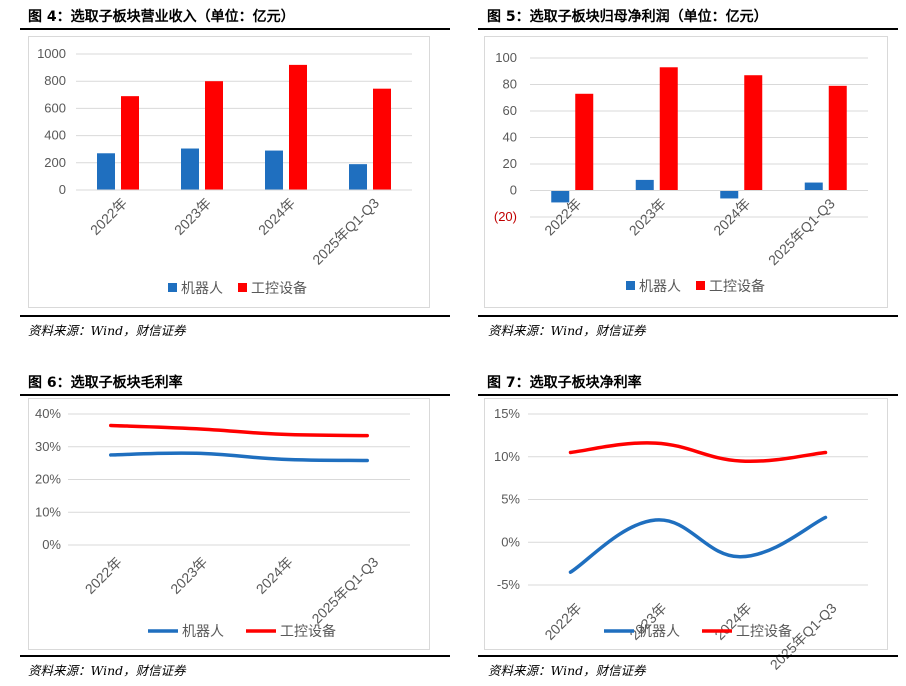 This screenshot has height=686, width=906. What do you see at coordinates (308, 631) in the screenshot?
I see `fig6-legend-label-1: 工控设备` at bounding box center [308, 631].